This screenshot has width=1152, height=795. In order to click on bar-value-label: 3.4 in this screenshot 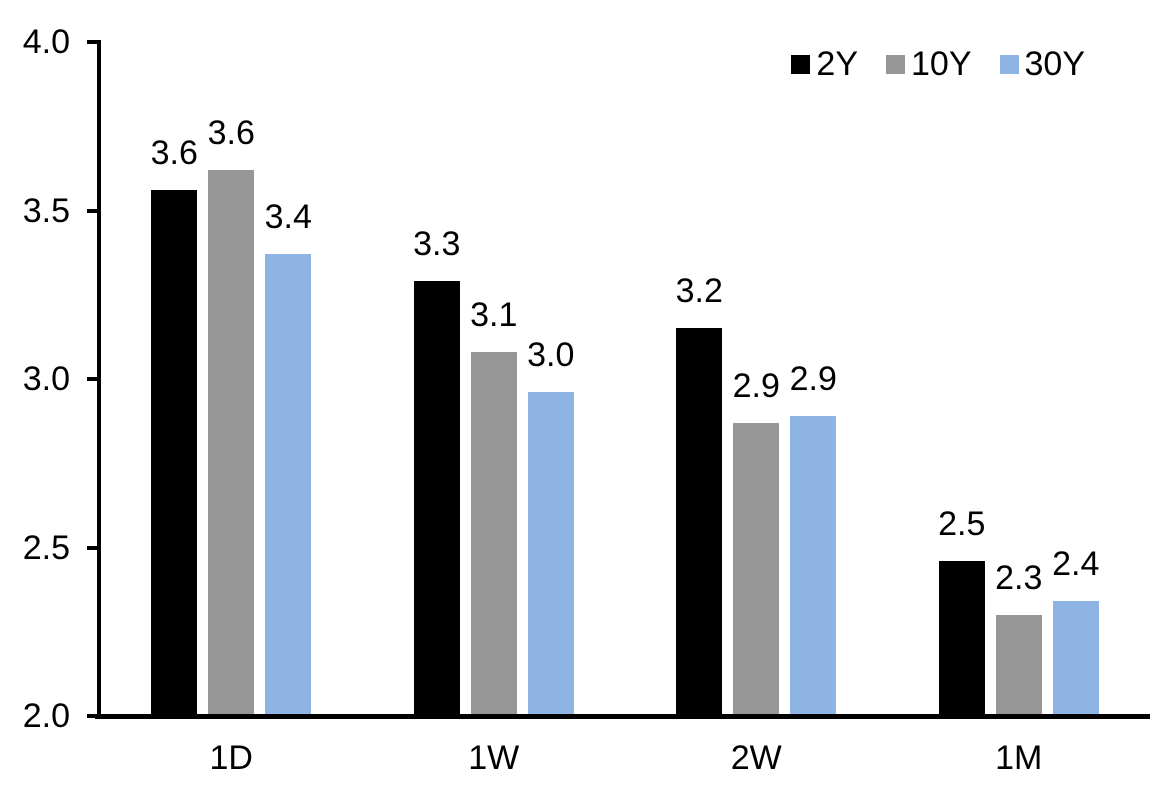, I will do `click(288, 217)`.